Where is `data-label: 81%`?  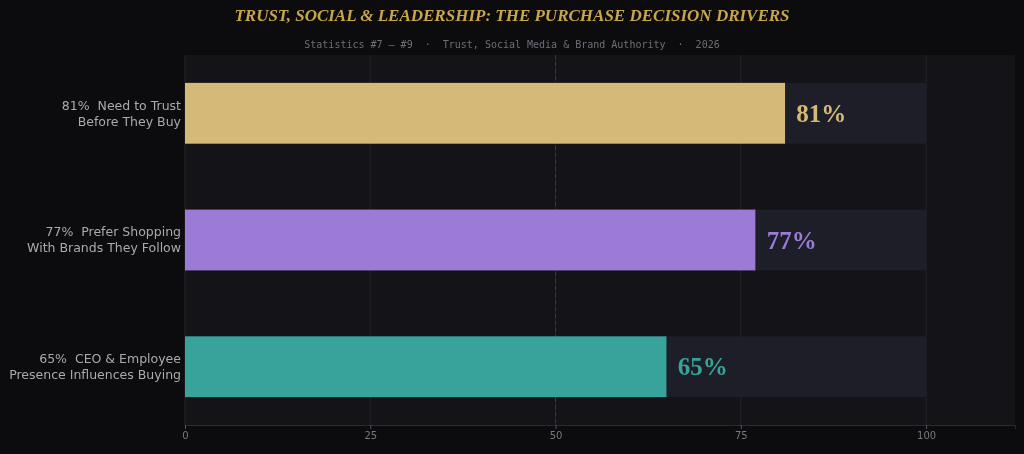 data-label: 81% is located at coordinates (821, 114).